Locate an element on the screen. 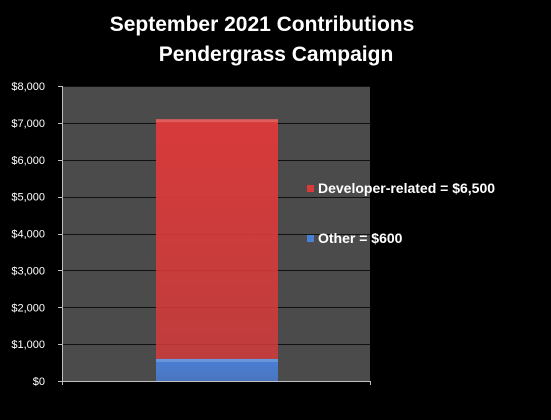 The height and width of the screenshot is (420, 551). legend-label-0: Developer-related = $6,500 is located at coordinates (406, 188).